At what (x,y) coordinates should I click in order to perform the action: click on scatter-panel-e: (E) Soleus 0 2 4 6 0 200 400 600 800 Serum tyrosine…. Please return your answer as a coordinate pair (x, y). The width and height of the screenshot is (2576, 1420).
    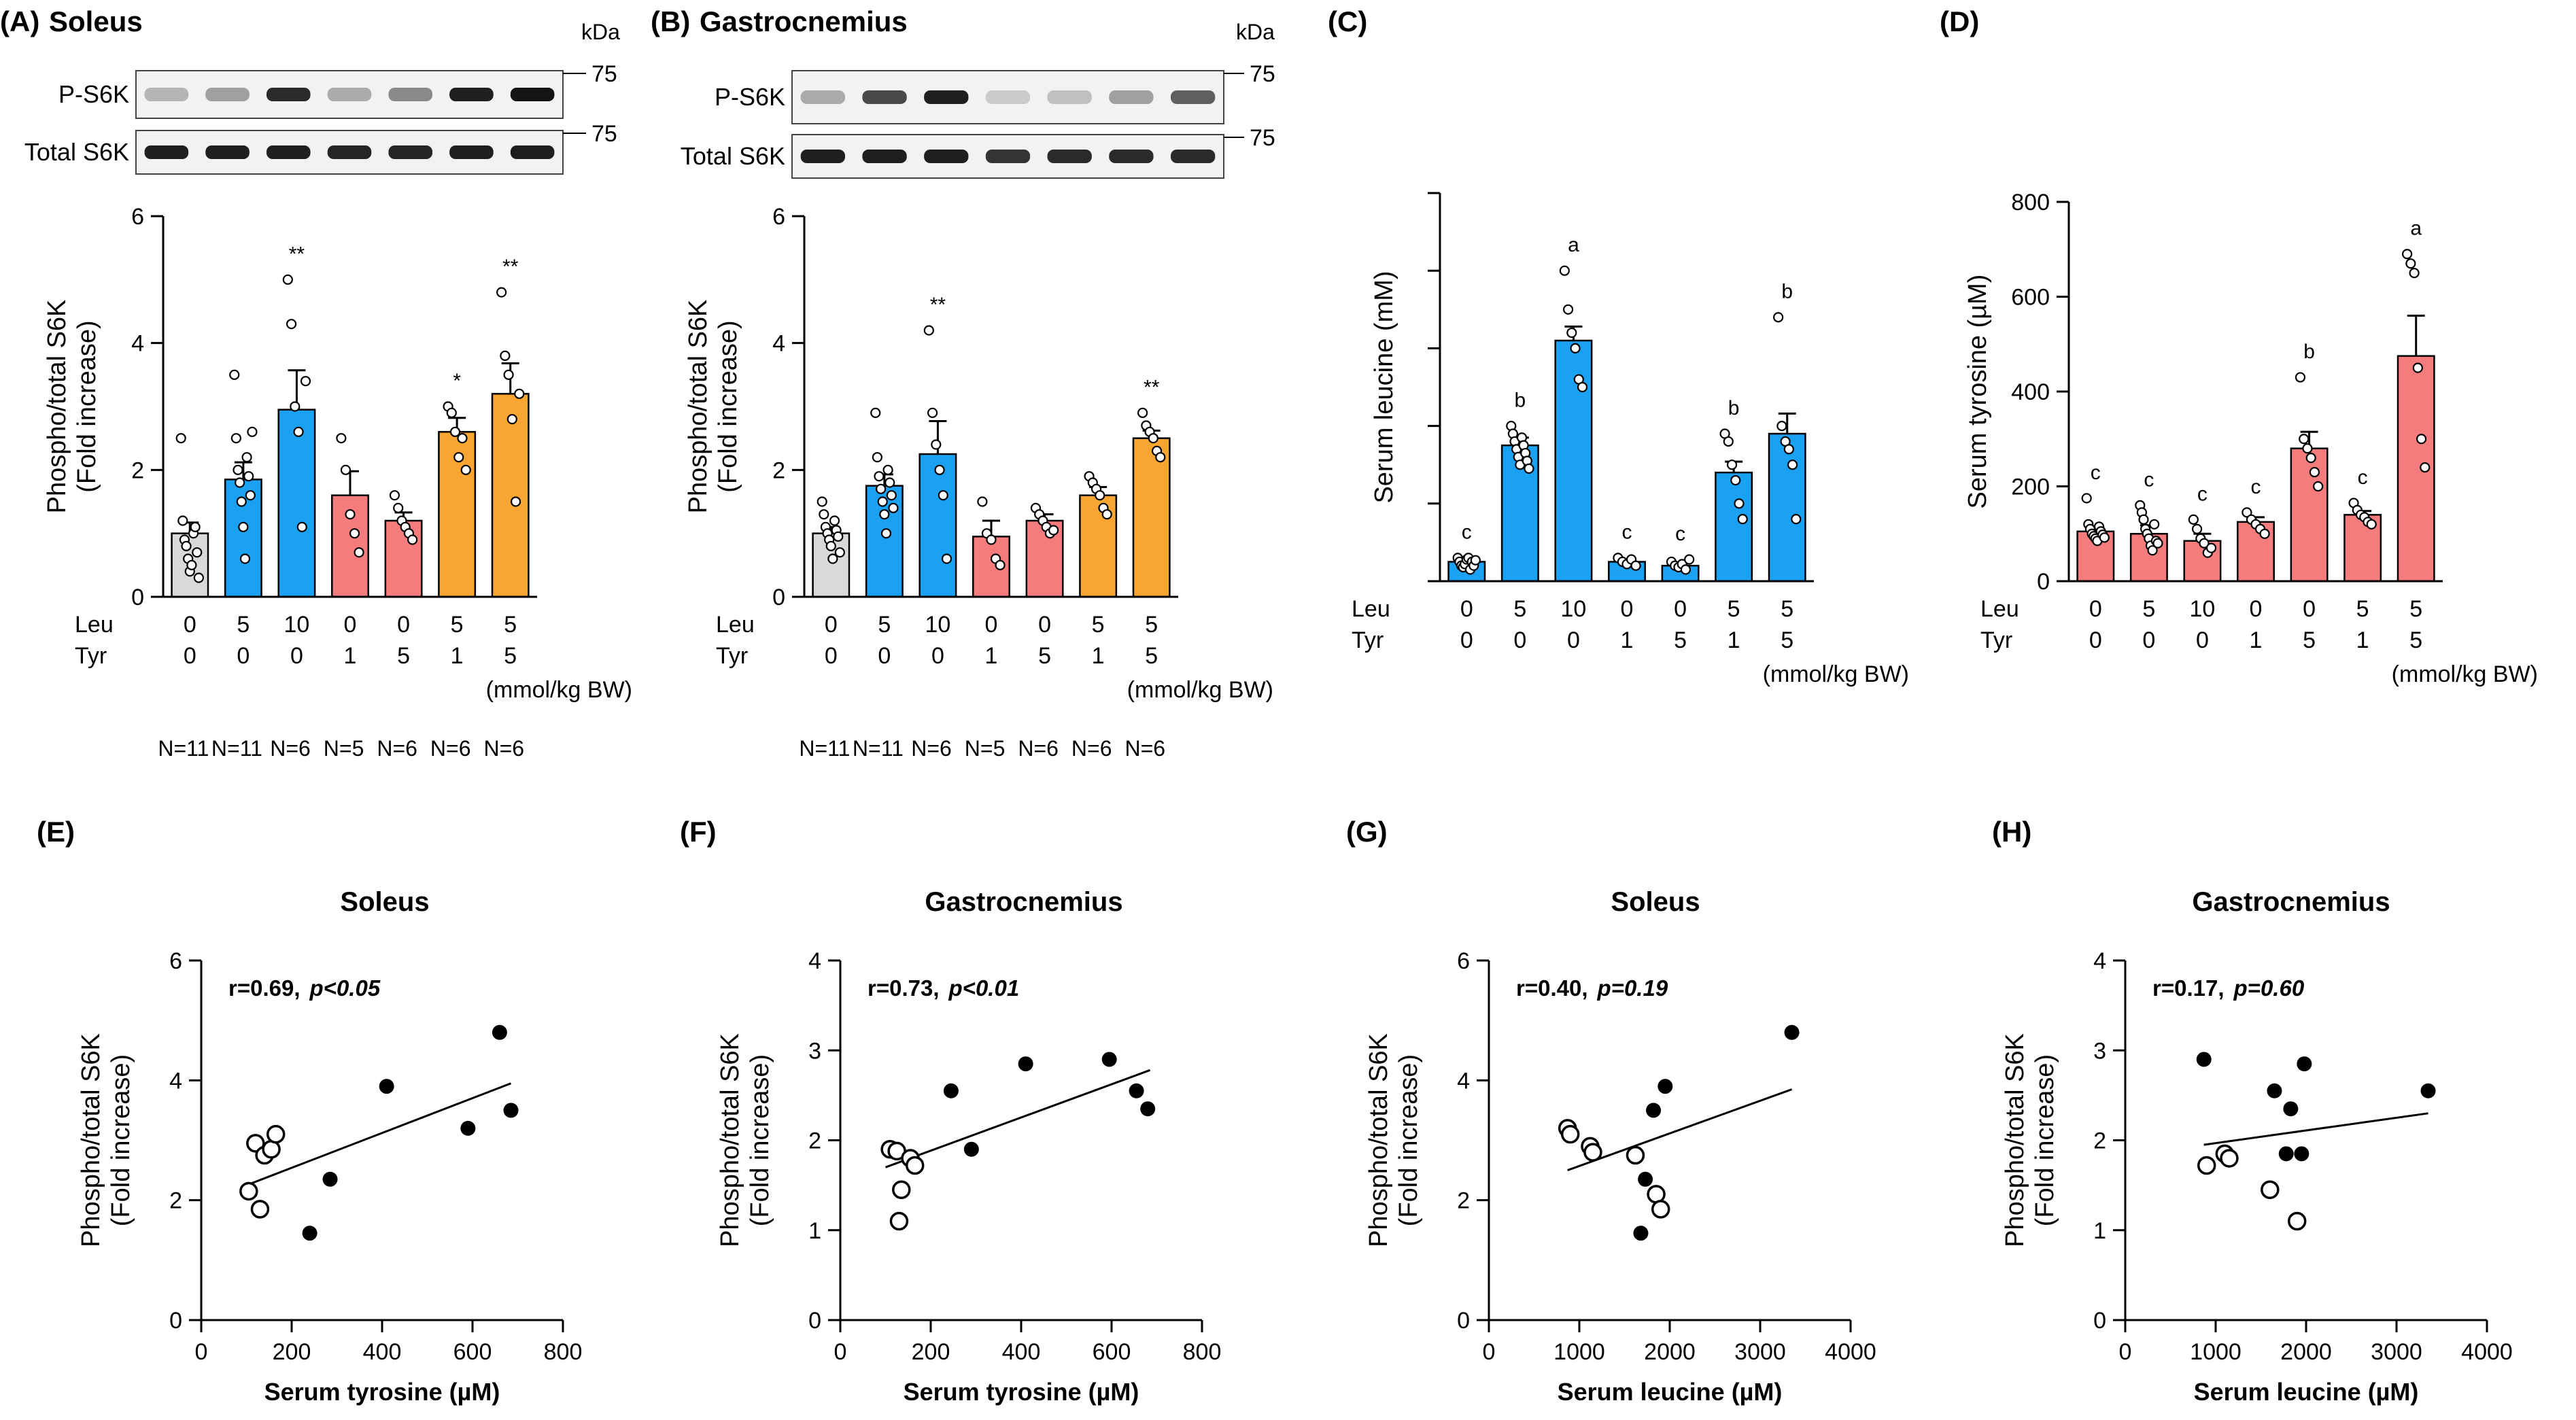
    Looking at the image, I should click on (309, 1111).